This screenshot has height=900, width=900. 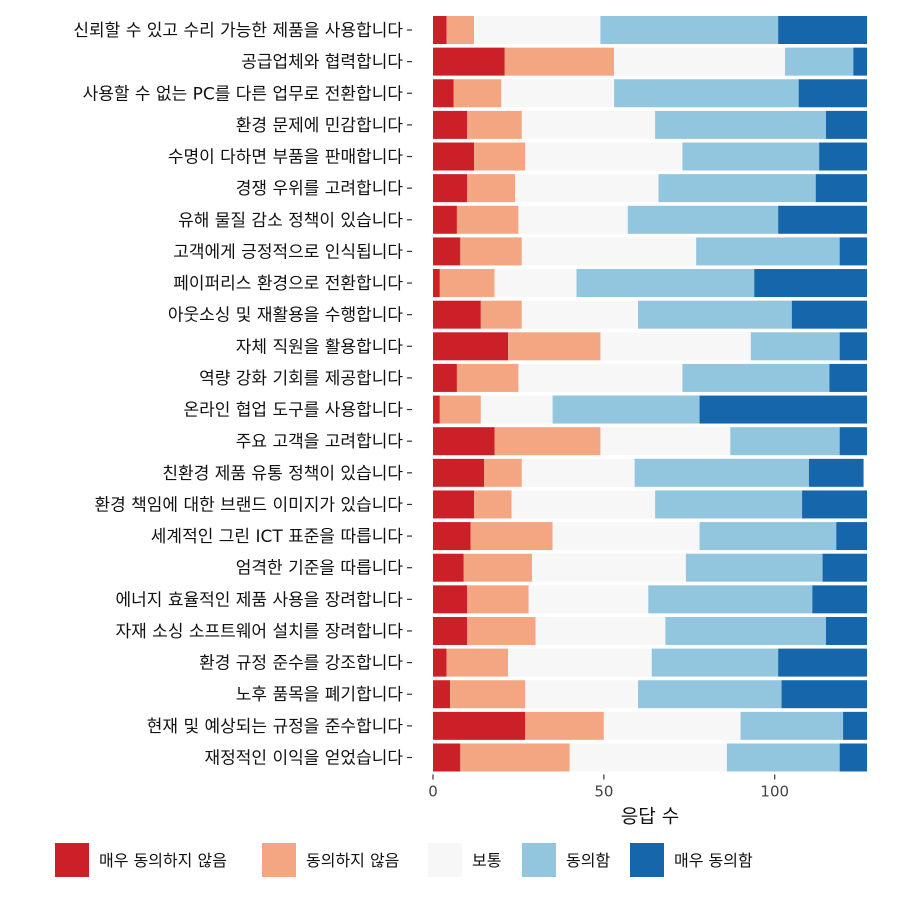 I want to click on category-label: 아웃소싱 및 재활용을 수행합니다, so click(x=286, y=316).